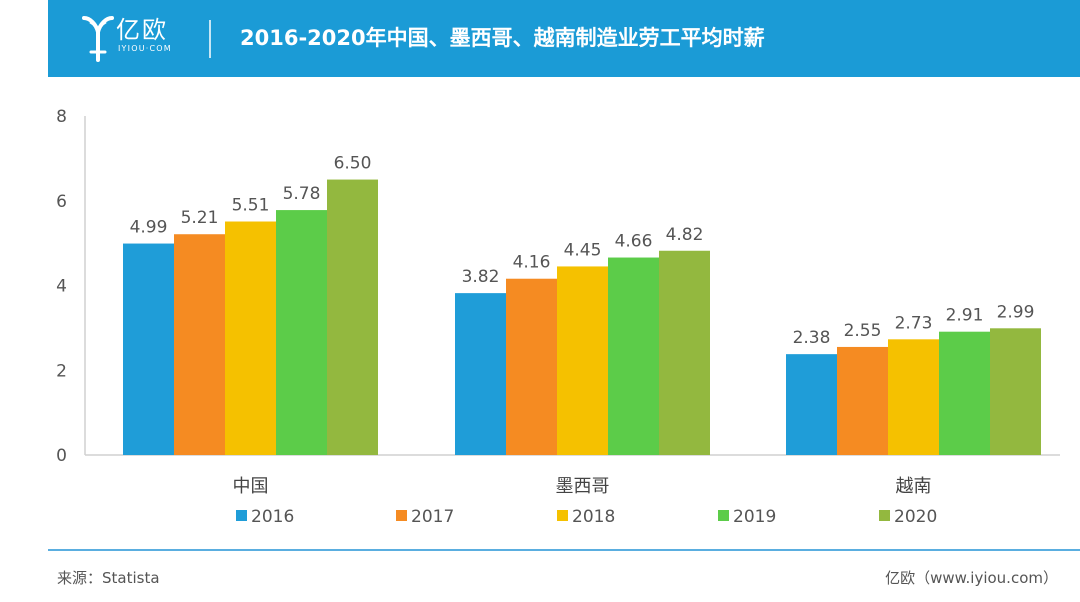 Image resolution: width=1080 pixels, height=602 pixels. What do you see at coordinates (812, 338) in the screenshot?
I see `data-label: 2.38` at bounding box center [812, 338].